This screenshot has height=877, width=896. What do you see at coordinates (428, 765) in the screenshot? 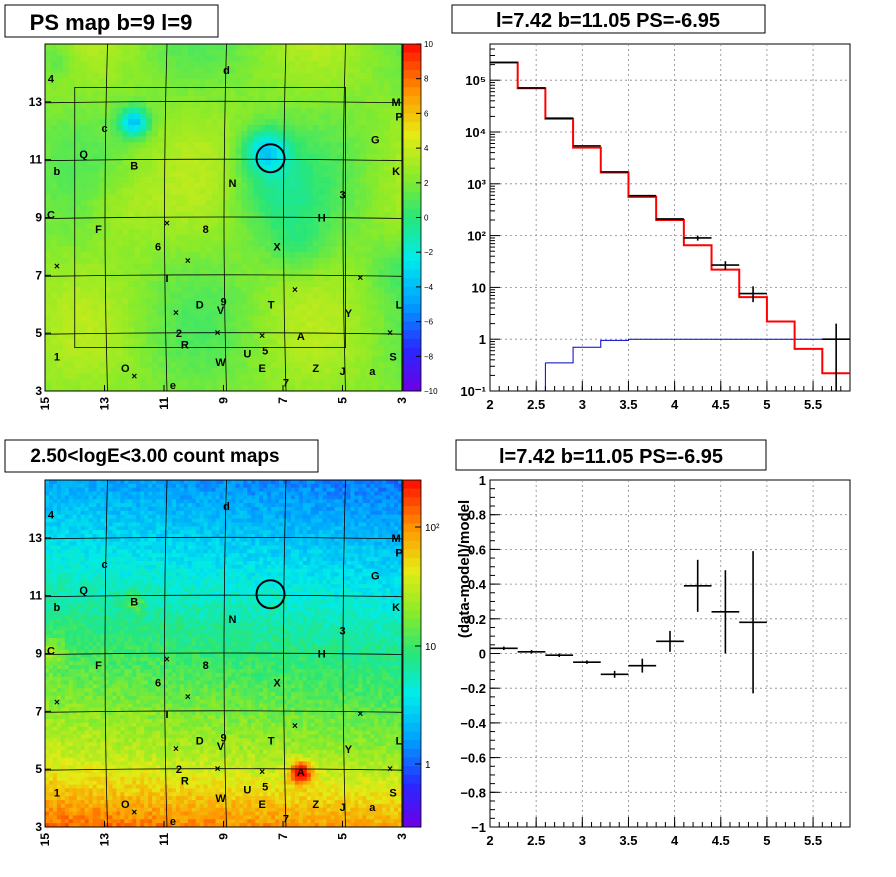
I see `colorbar-tick-label: 1` at bounding box center [428, 765].